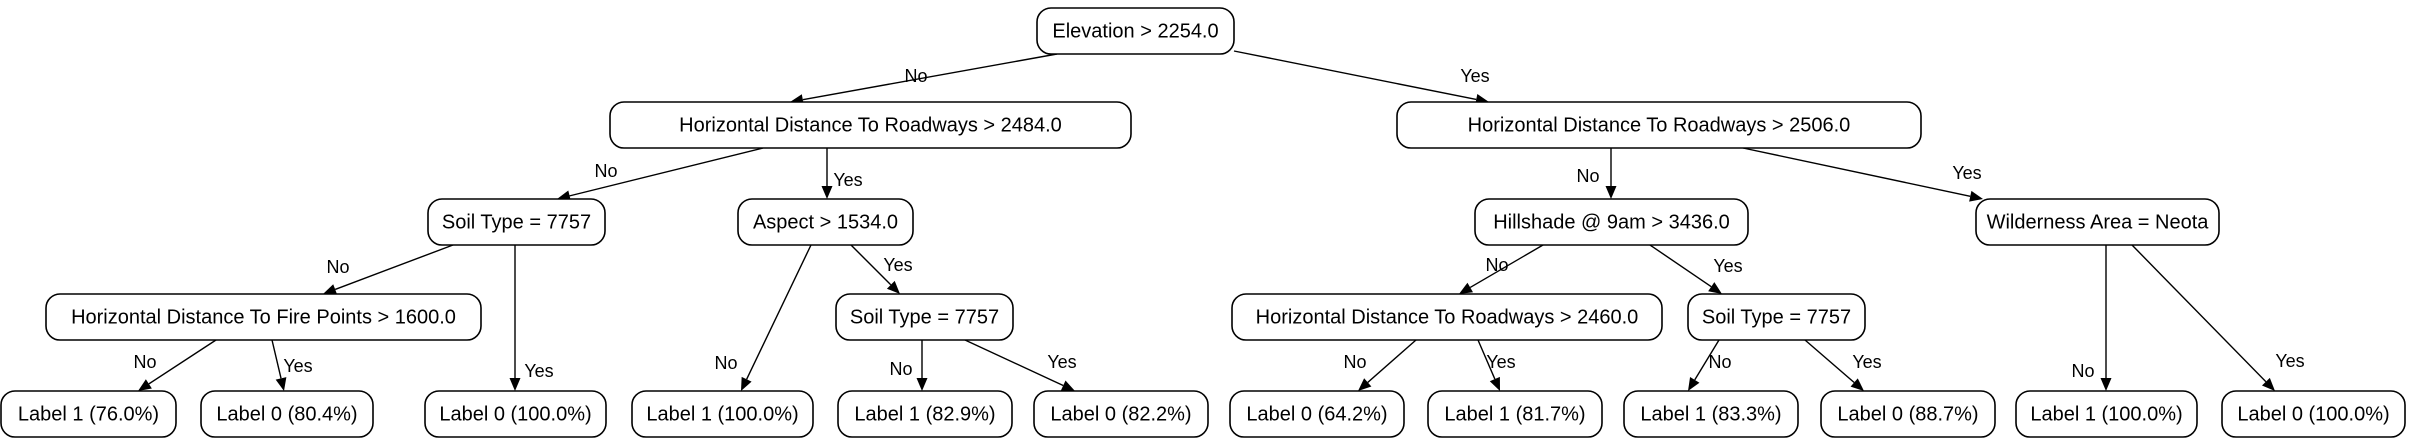  I want to click on node-label: Label 0 (88.7%), so click(1907, 414).